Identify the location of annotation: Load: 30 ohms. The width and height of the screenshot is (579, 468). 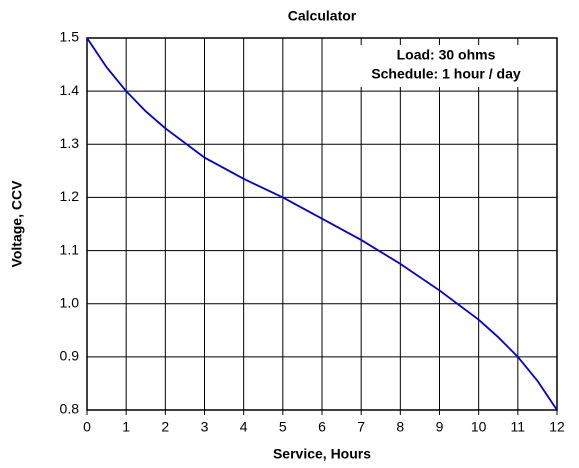
(446, 55).